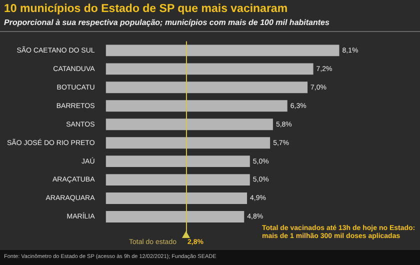 Image resolution: width=420 pixels, height=265 pixels. I want to click on chart-title: 10 municípios do Estado de SP que mais vacinaram, so click(146, 9).